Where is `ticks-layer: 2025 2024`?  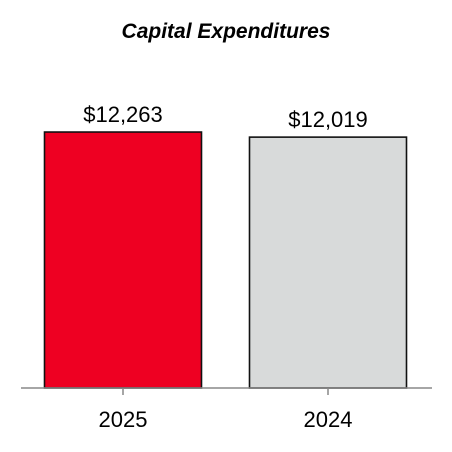
ticks-layer: 2025 2024 is located at coordinates (226, 410).